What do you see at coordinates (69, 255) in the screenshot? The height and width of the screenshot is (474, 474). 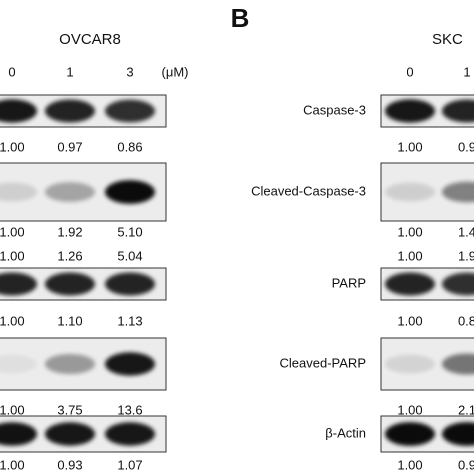 I see `quant-value: 1.26` at bounding box center [69, 255].